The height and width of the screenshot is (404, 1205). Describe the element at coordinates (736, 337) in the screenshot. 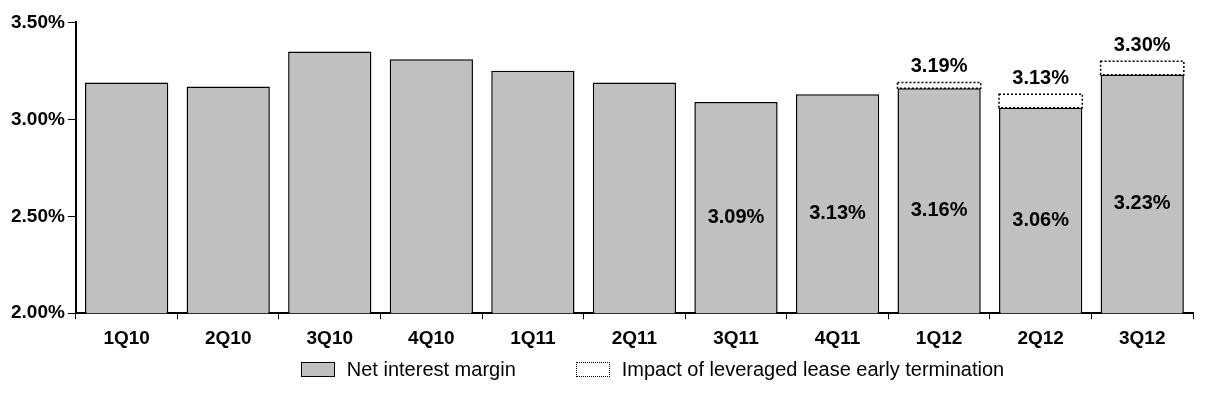

I see `x-tick-label: 3Q11` at that location.